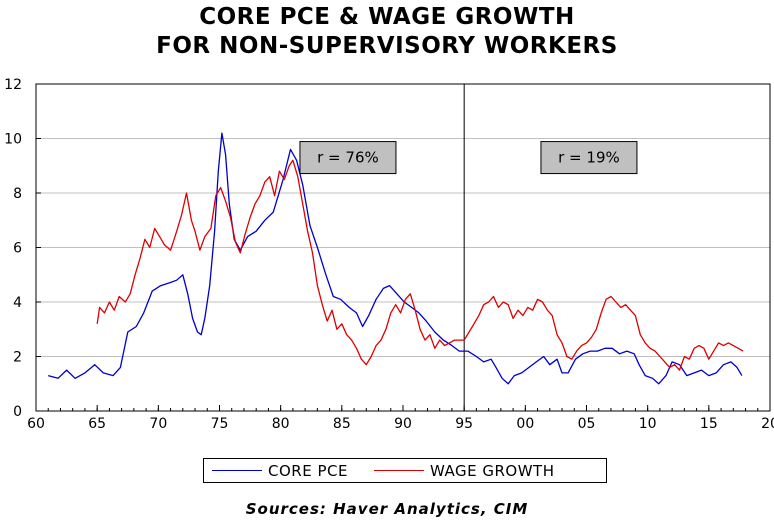 The image size is (774, 521). I want to click on x-tick-label-90: 90, so click(403, 424).